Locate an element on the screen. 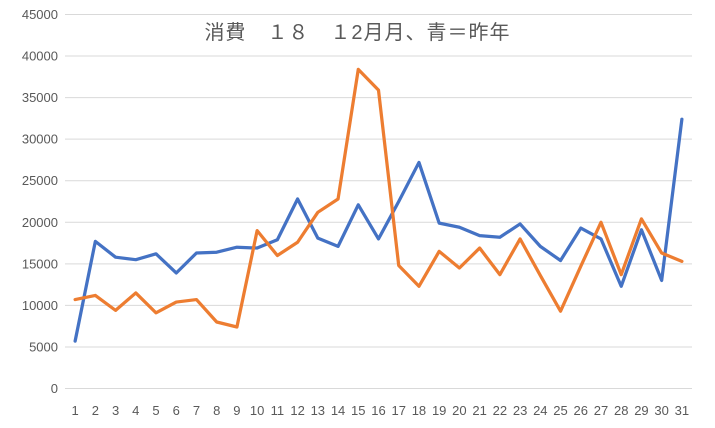 The image size is (715, 428). x-tick-label: 1 is located at coordinates (74, 410).